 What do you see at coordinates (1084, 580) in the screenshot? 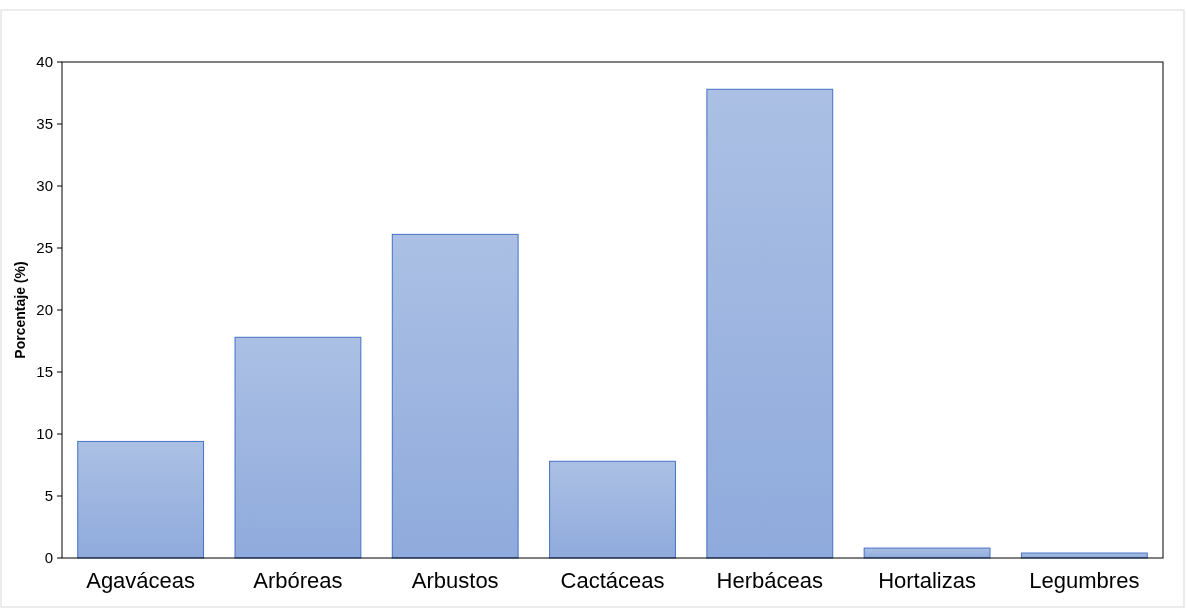
I see `x-tick-label: Legumbres` at bounding box center [1084, 580].